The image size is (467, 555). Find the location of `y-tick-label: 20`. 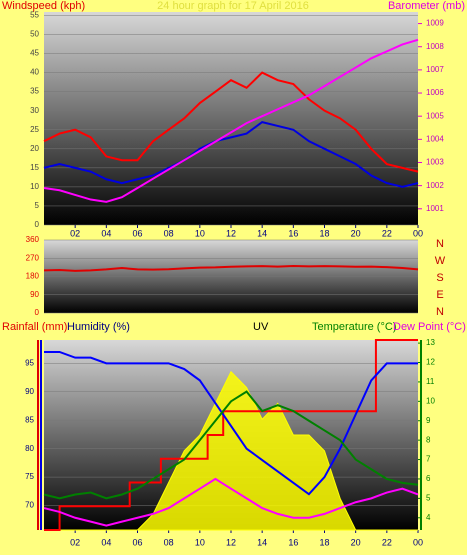

y-tick-label: 20 is located at coordinates (34, 148).